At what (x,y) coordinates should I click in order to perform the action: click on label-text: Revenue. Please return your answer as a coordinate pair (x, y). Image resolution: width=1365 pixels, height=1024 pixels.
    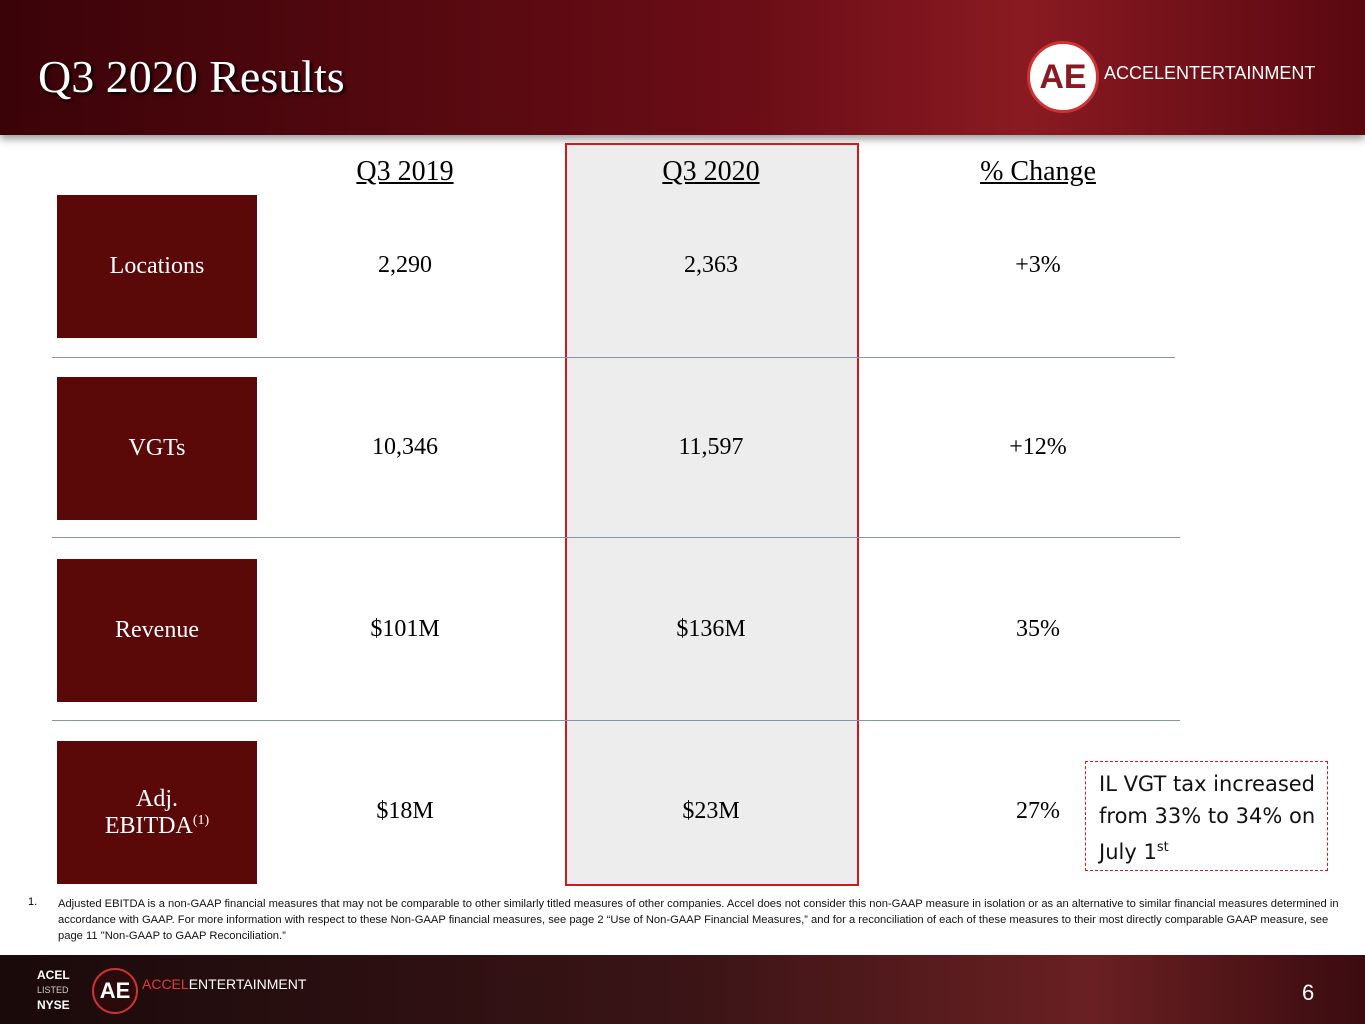
    Looking at the image, I should click on (157, 630).